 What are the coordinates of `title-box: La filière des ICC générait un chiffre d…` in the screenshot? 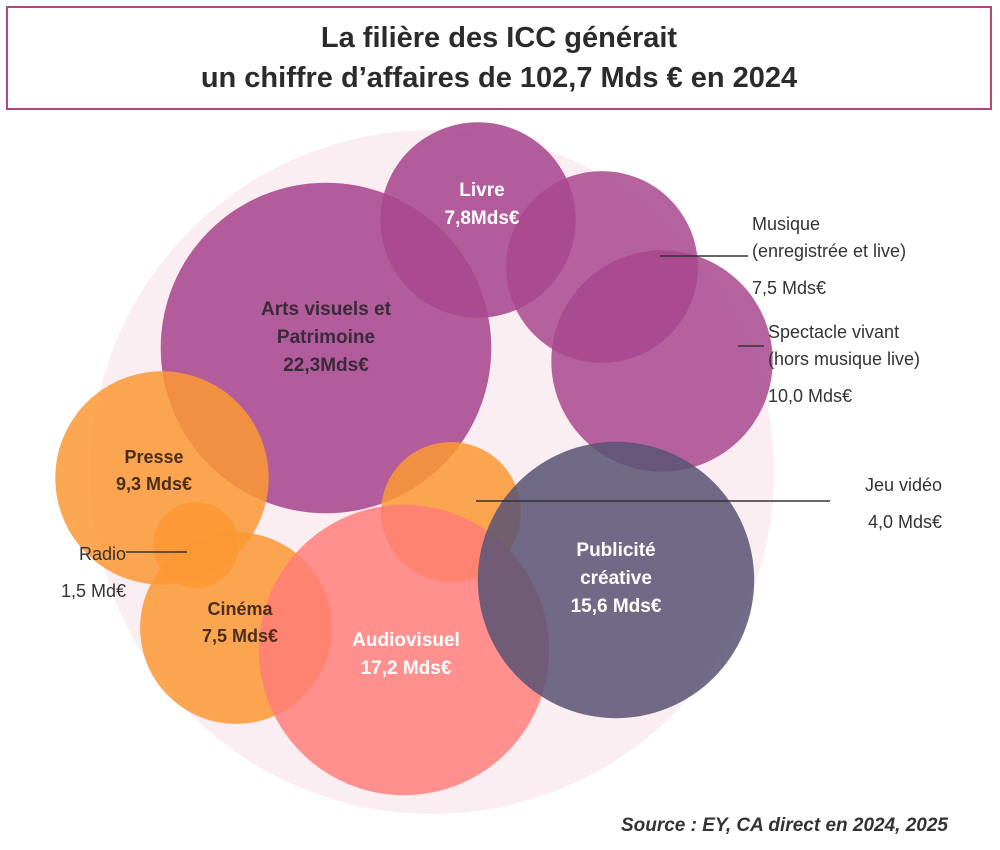 It's located at (499, 58).